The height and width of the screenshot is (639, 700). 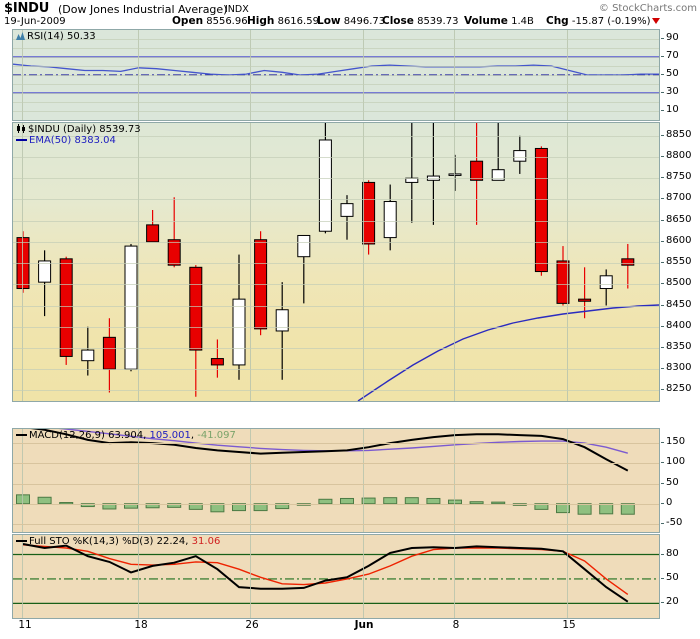 What do you see at coordinates (676, 442) in the screenshot?
I see `axis-tick-label: 150` at bounding box center [676, 442].